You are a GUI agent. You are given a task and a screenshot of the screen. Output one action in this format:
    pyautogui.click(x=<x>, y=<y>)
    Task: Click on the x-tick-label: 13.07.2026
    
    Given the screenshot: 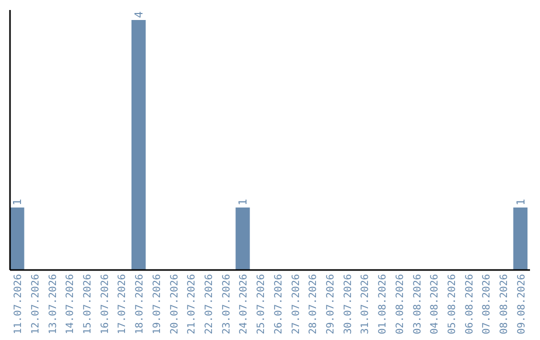 What is the action you would take?
    pyautogui.click(x=53, y=304)
    